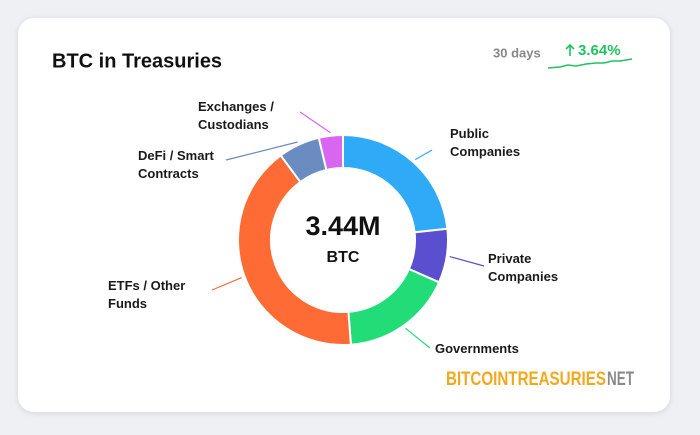  I want to click on segment-label: Governments, so click(477, 348).